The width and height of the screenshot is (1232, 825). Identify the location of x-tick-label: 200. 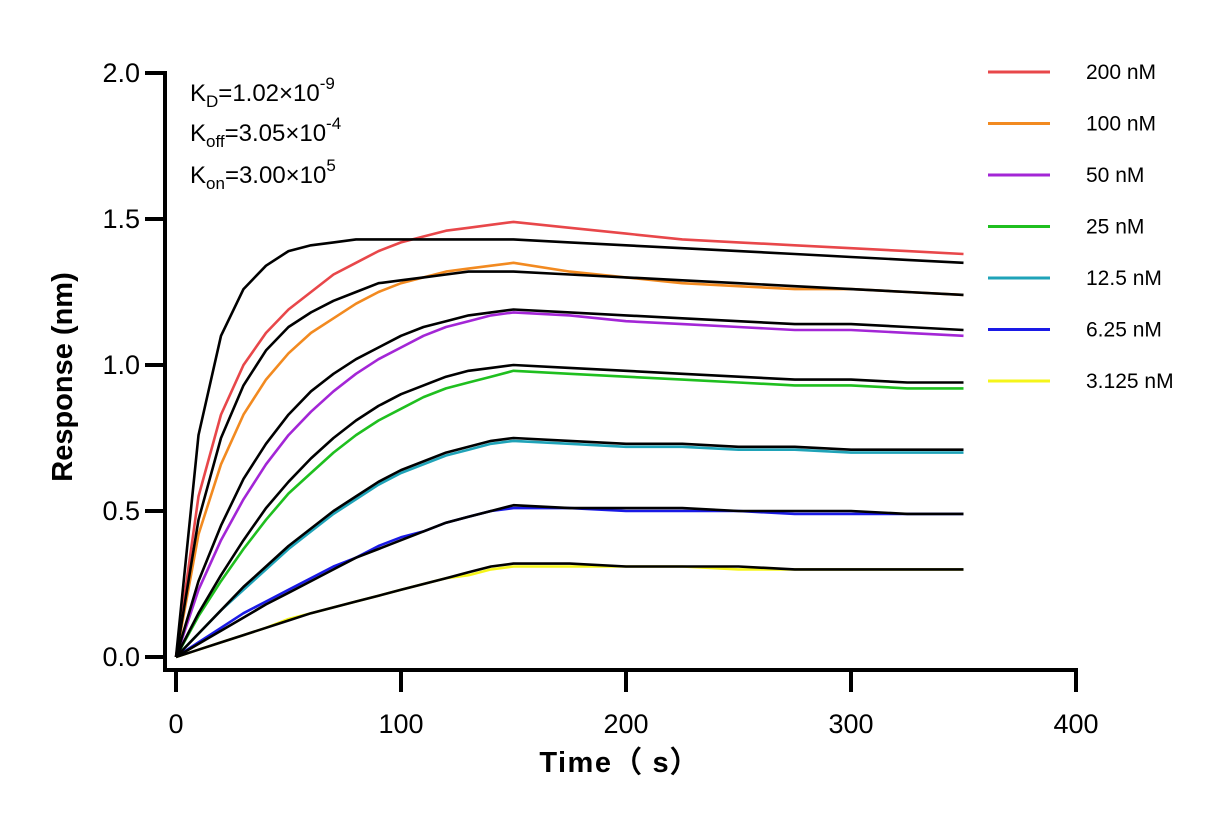
(625, 724).